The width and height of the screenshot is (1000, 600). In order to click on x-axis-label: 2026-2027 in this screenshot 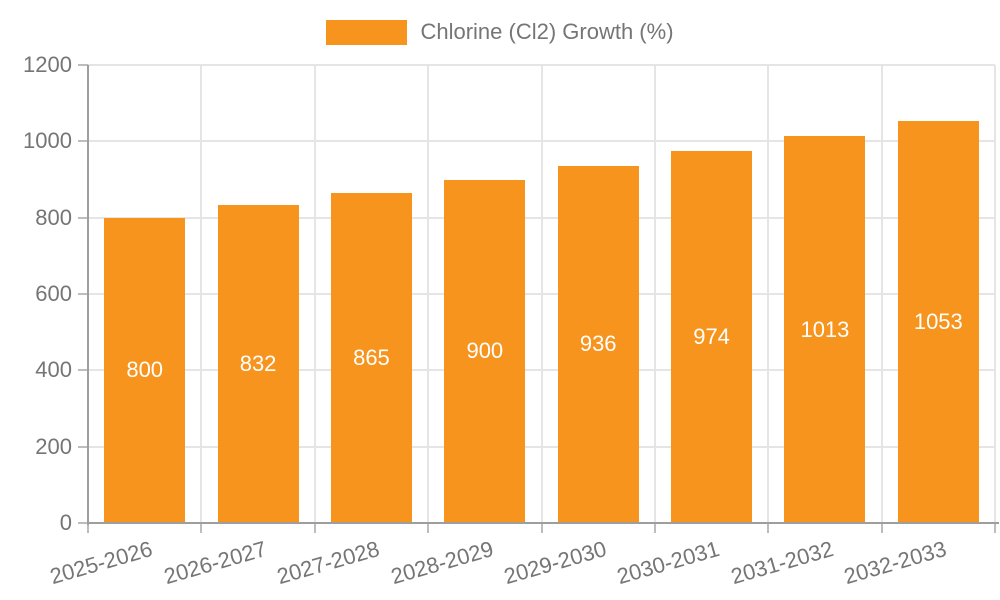, I will do `click(214, 563)`.